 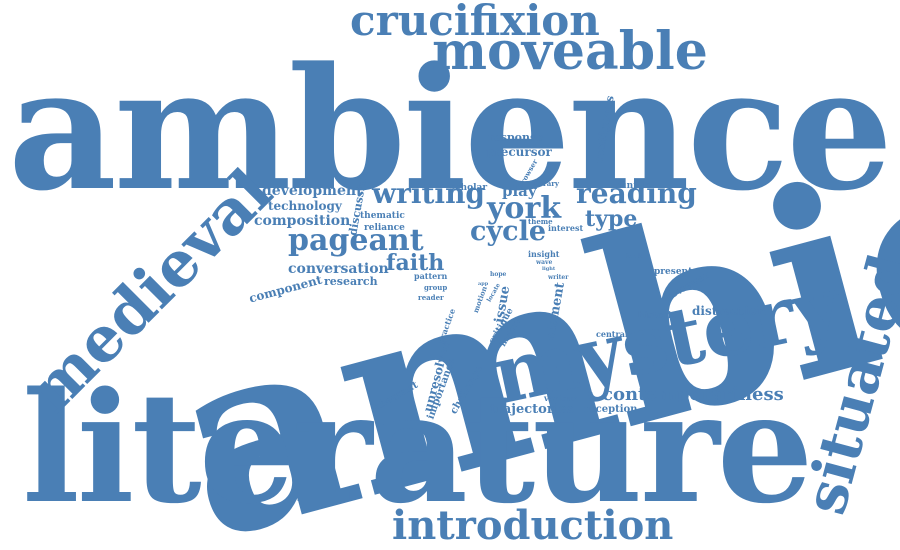 What do you see at coordinates (469, 188) in the screenshot?
I see `word-scholar: scholar` at bounding box center [469, 188].